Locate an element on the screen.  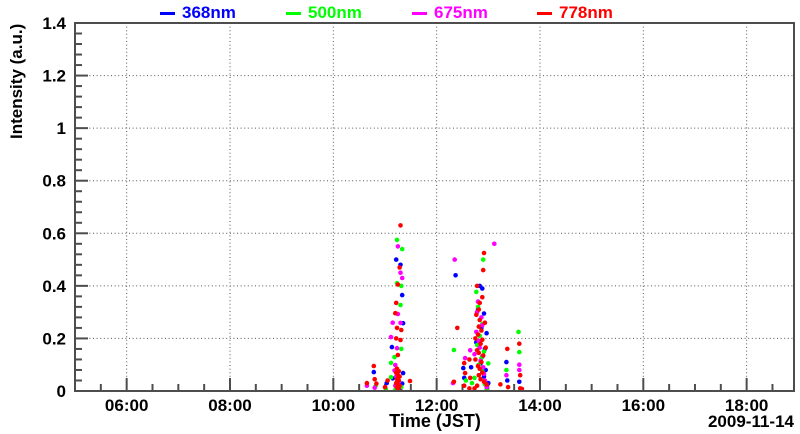
y-tick-label: 1.2 is located at coordinates (54, 76).